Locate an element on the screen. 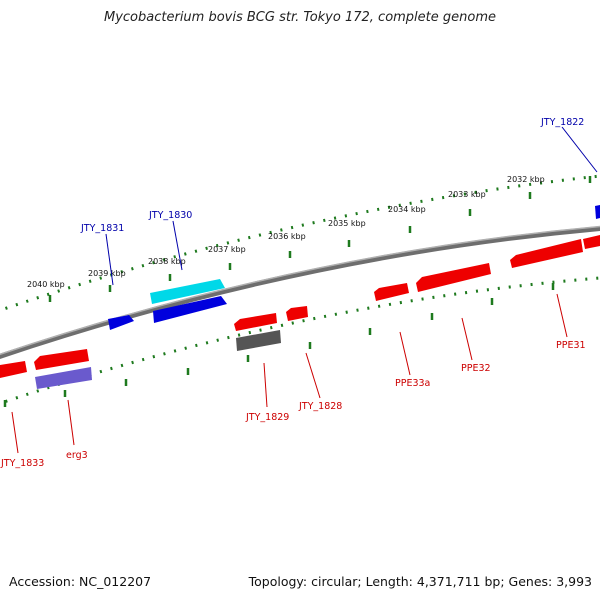  scale-label-2038: 2038 kbp is located at coordinates (167, 261).